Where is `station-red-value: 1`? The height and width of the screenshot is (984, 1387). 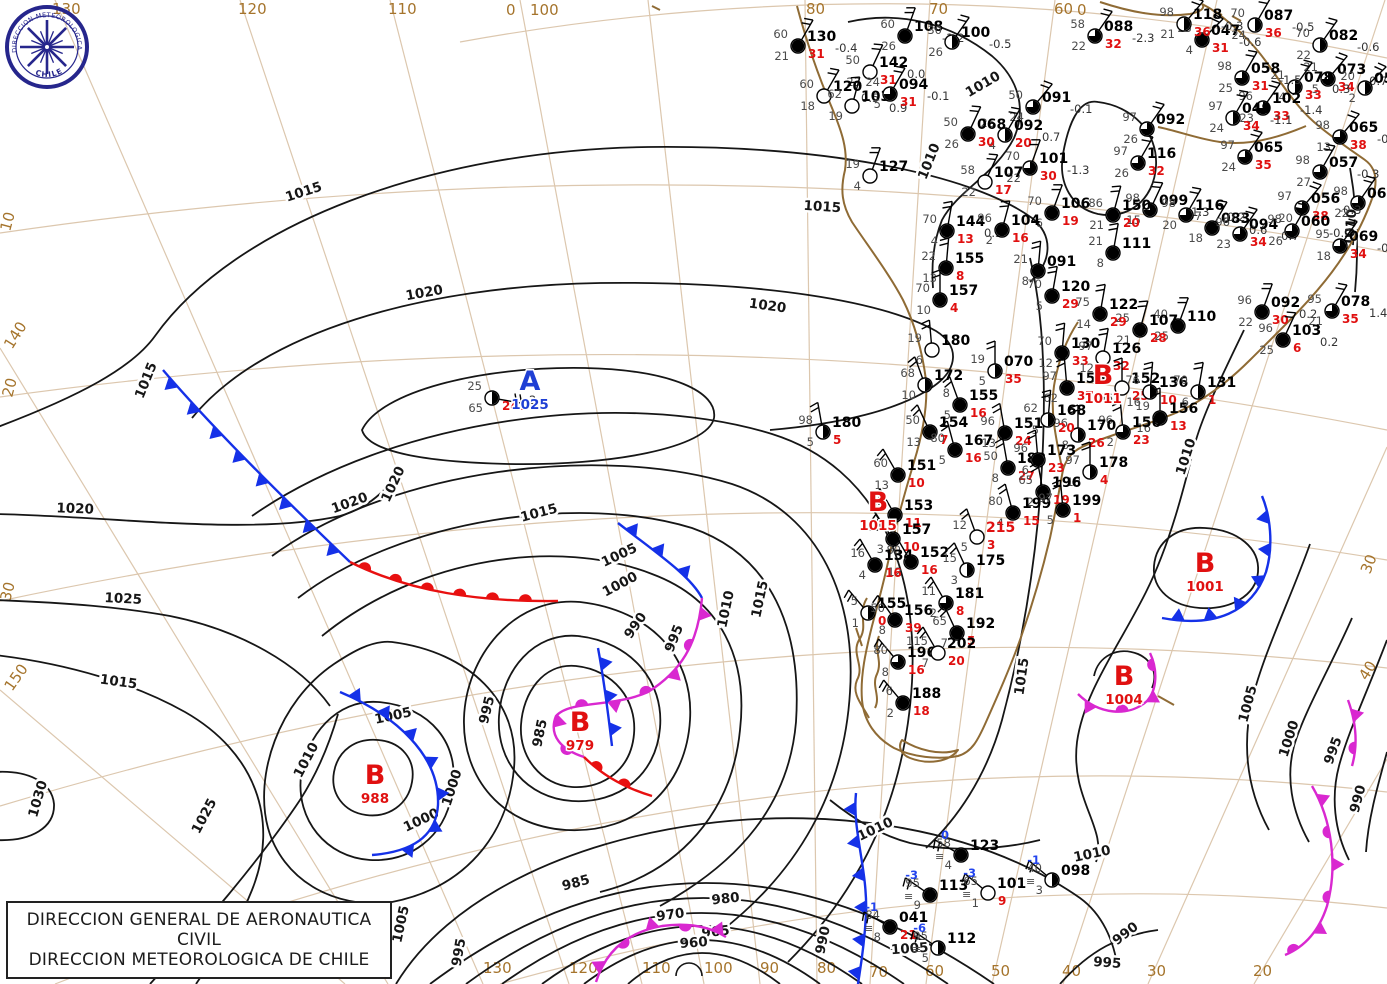
station-red-value: 1 is located at coordinates (1077, 518).